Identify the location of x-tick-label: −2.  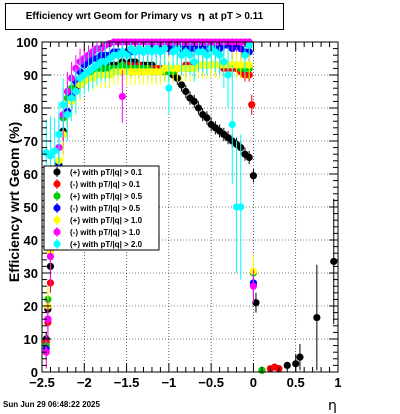
(84, 382).